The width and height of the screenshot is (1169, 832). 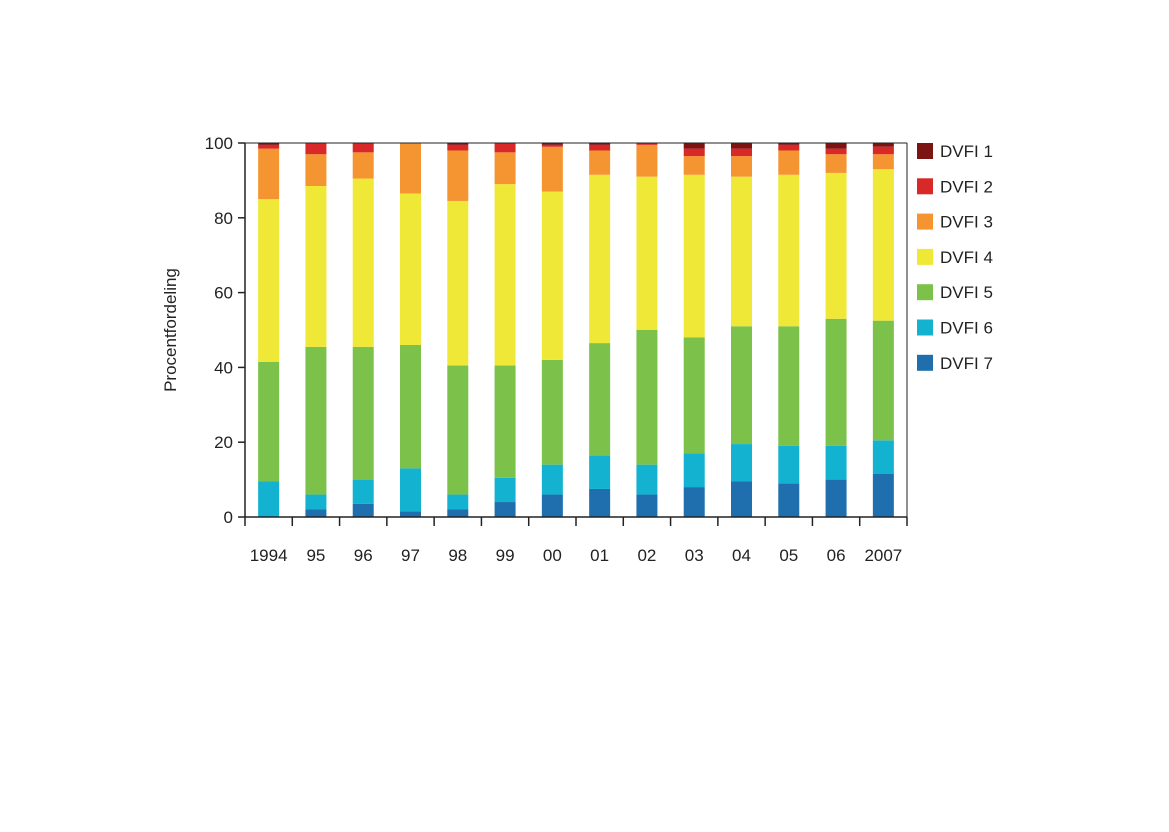 I want to click on x-tick-label: 97, so click(x=410, y=555).